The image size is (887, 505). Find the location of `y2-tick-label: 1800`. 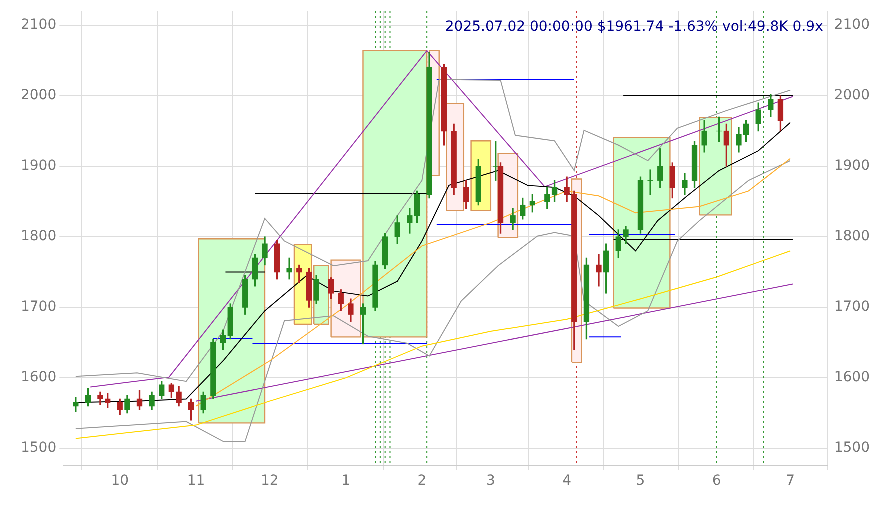

y2-tick-label: 1800 is located at coordinates (852, 236).